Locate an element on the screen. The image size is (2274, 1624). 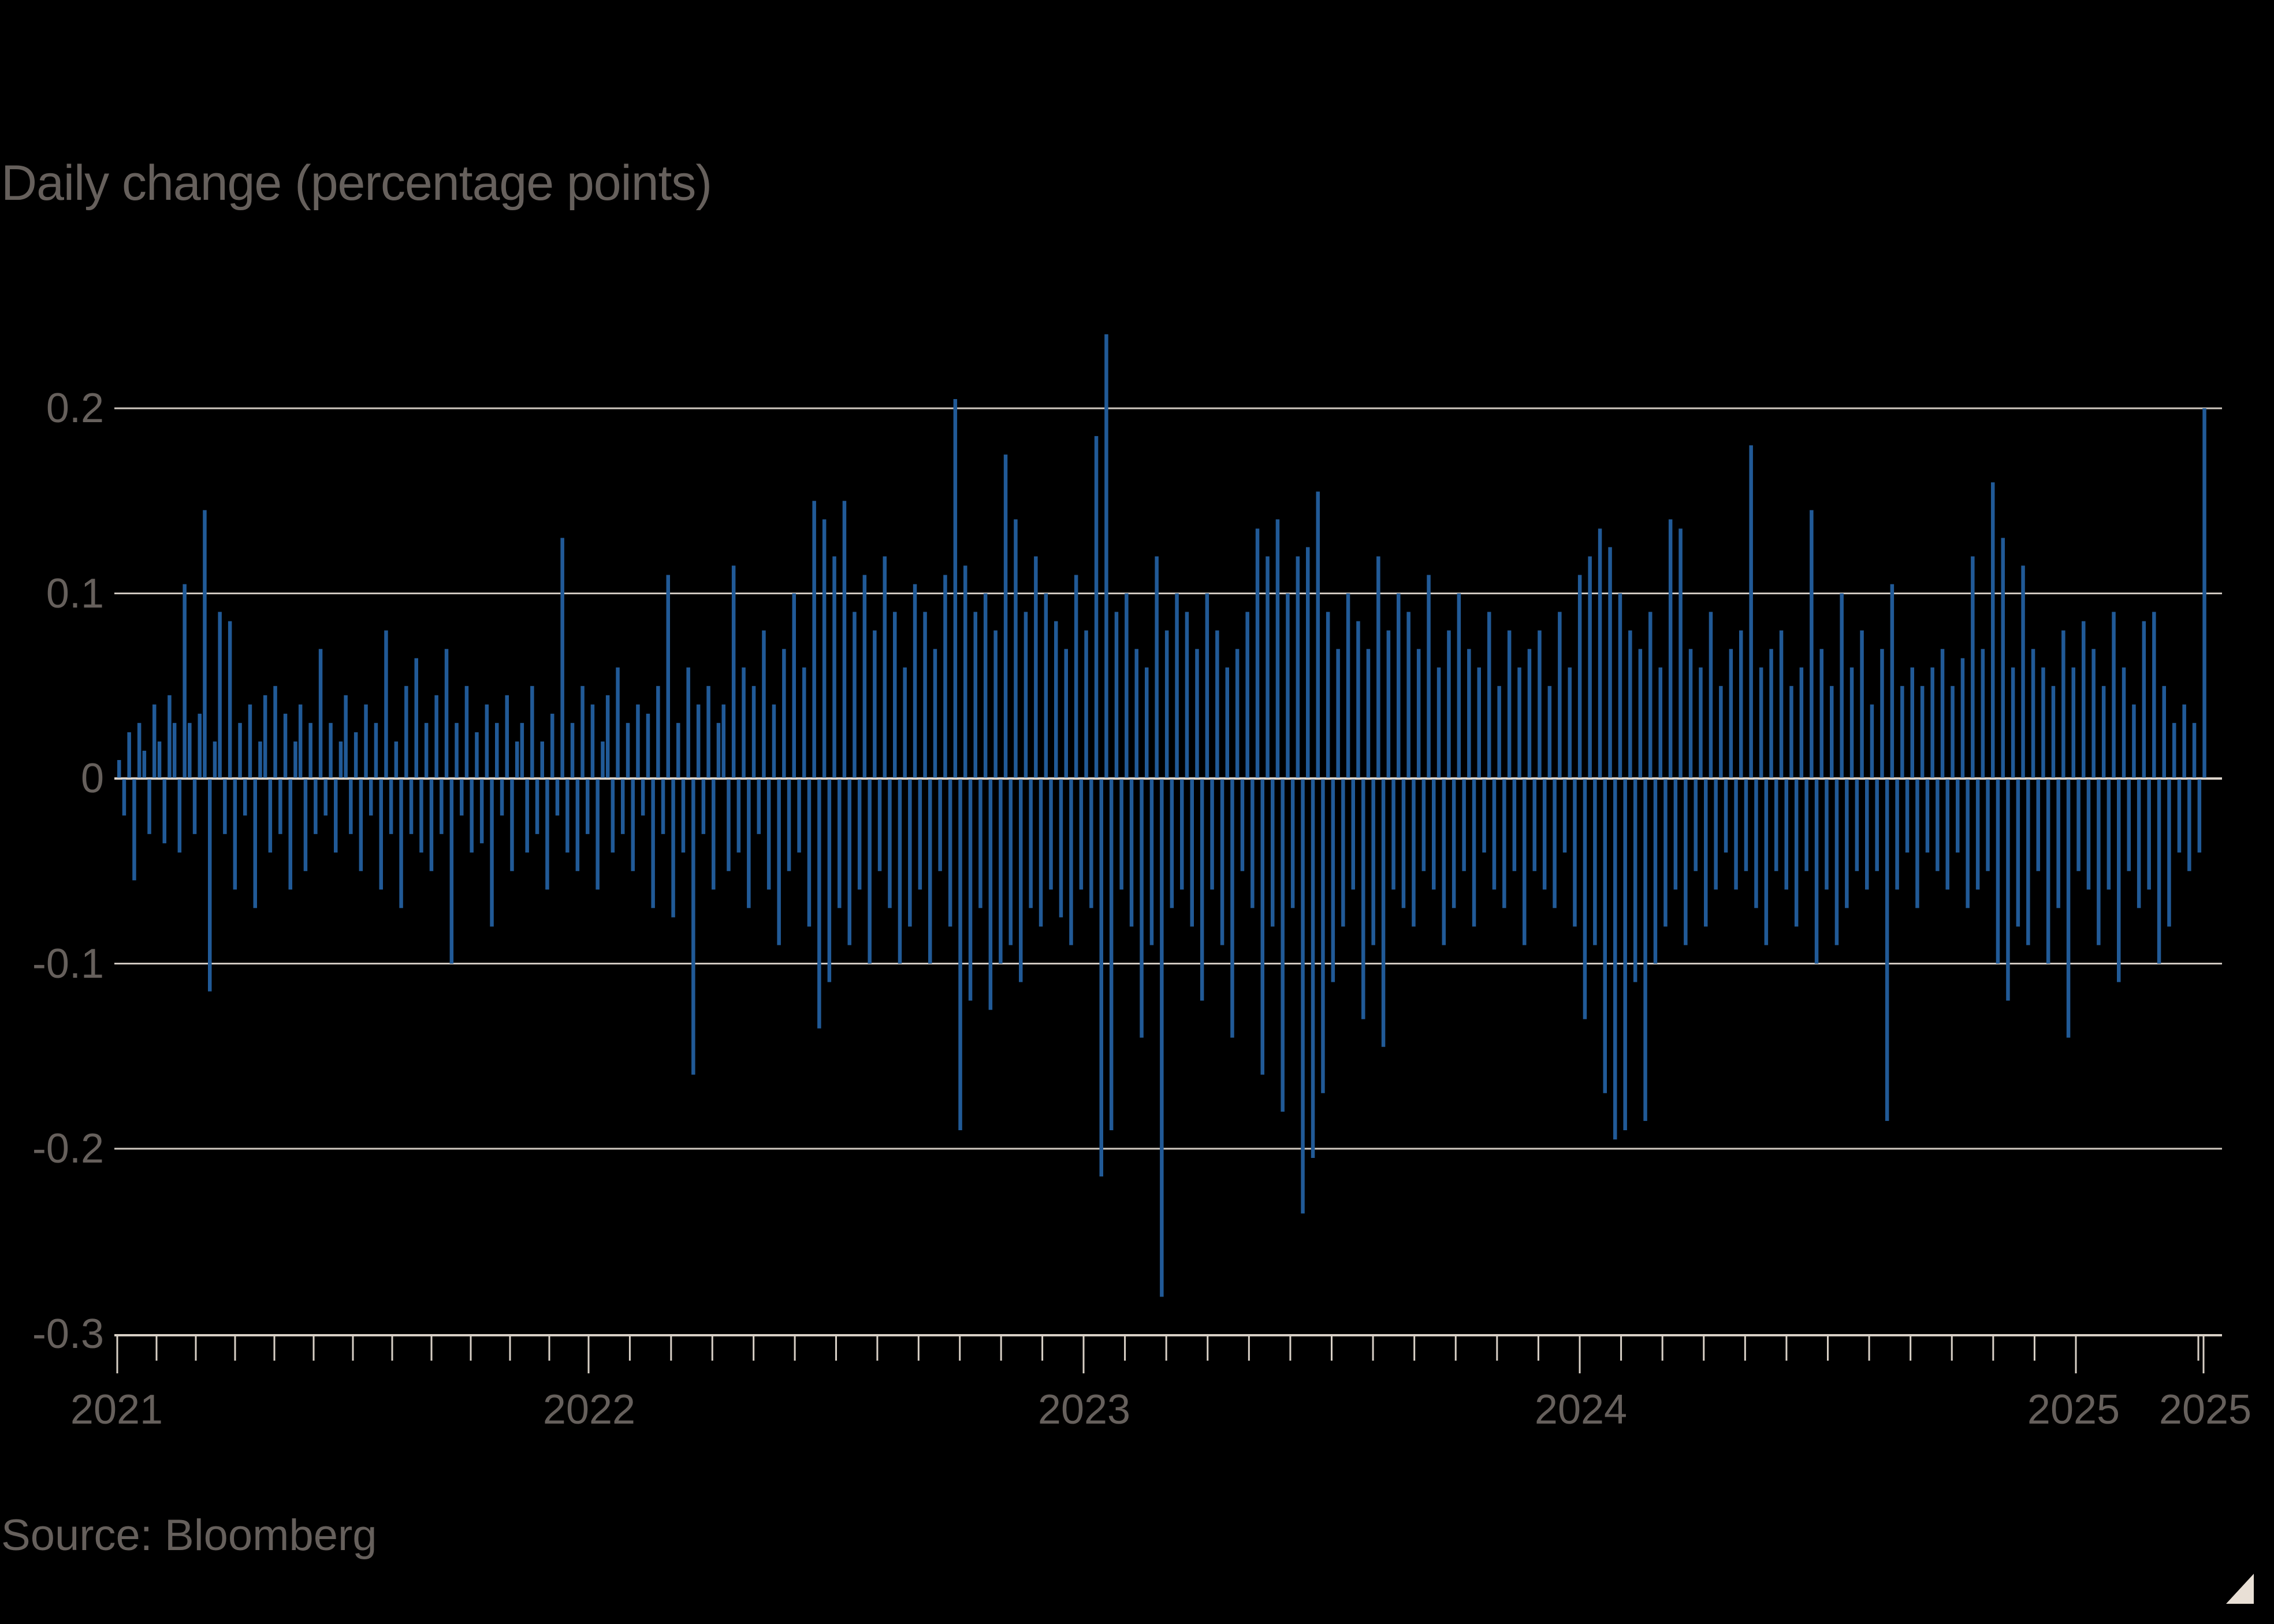
y-tick-label: 0 is located at coordinates (92, 778).